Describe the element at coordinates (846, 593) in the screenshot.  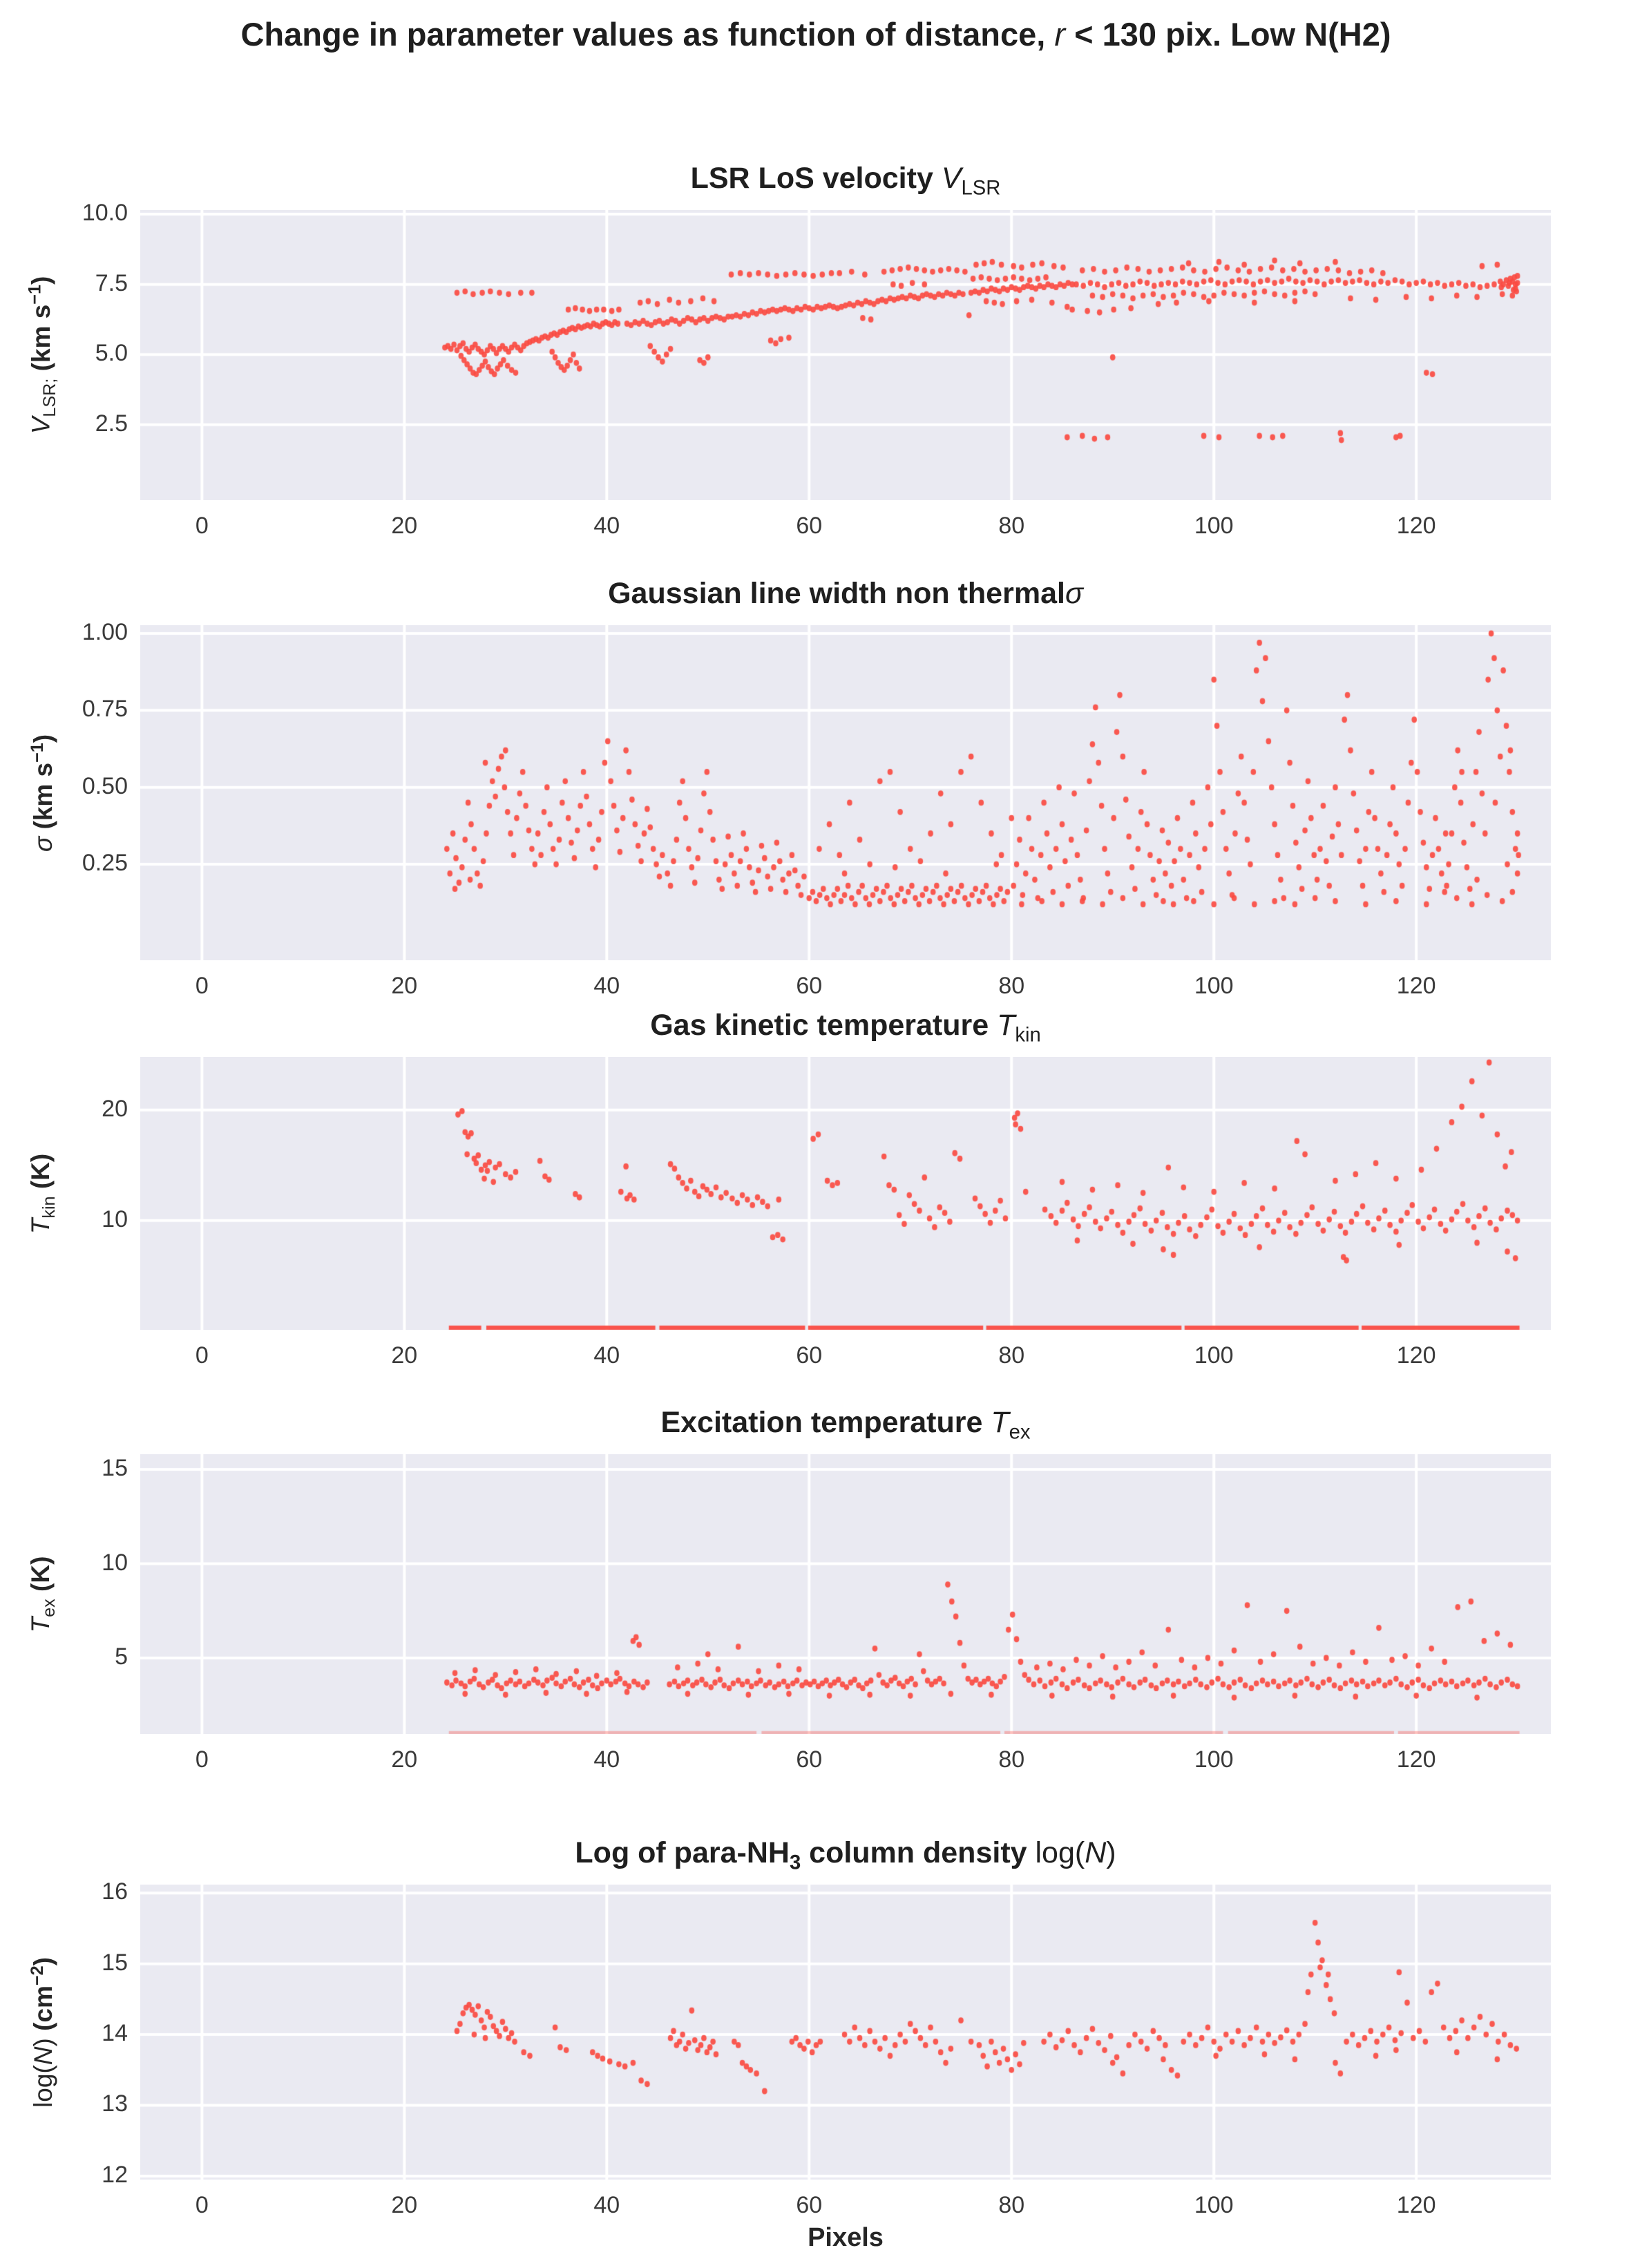
I see `panel-sigma-title: Gaussian line width non thermalσ` at that location.